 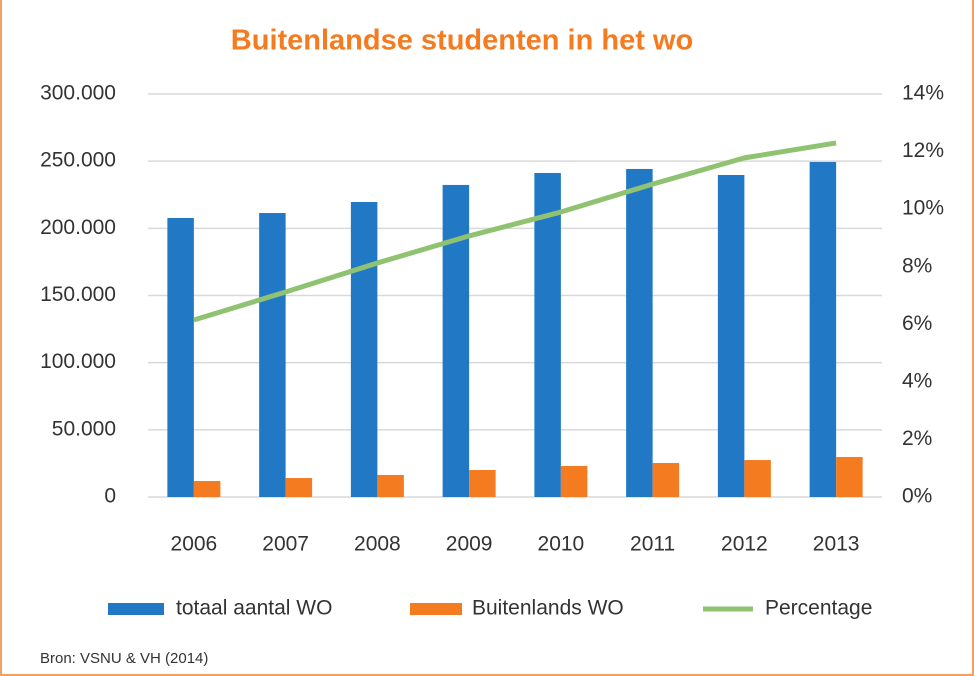 I want to click on y2-tick-label: 10%, so click(x=923, y=208).